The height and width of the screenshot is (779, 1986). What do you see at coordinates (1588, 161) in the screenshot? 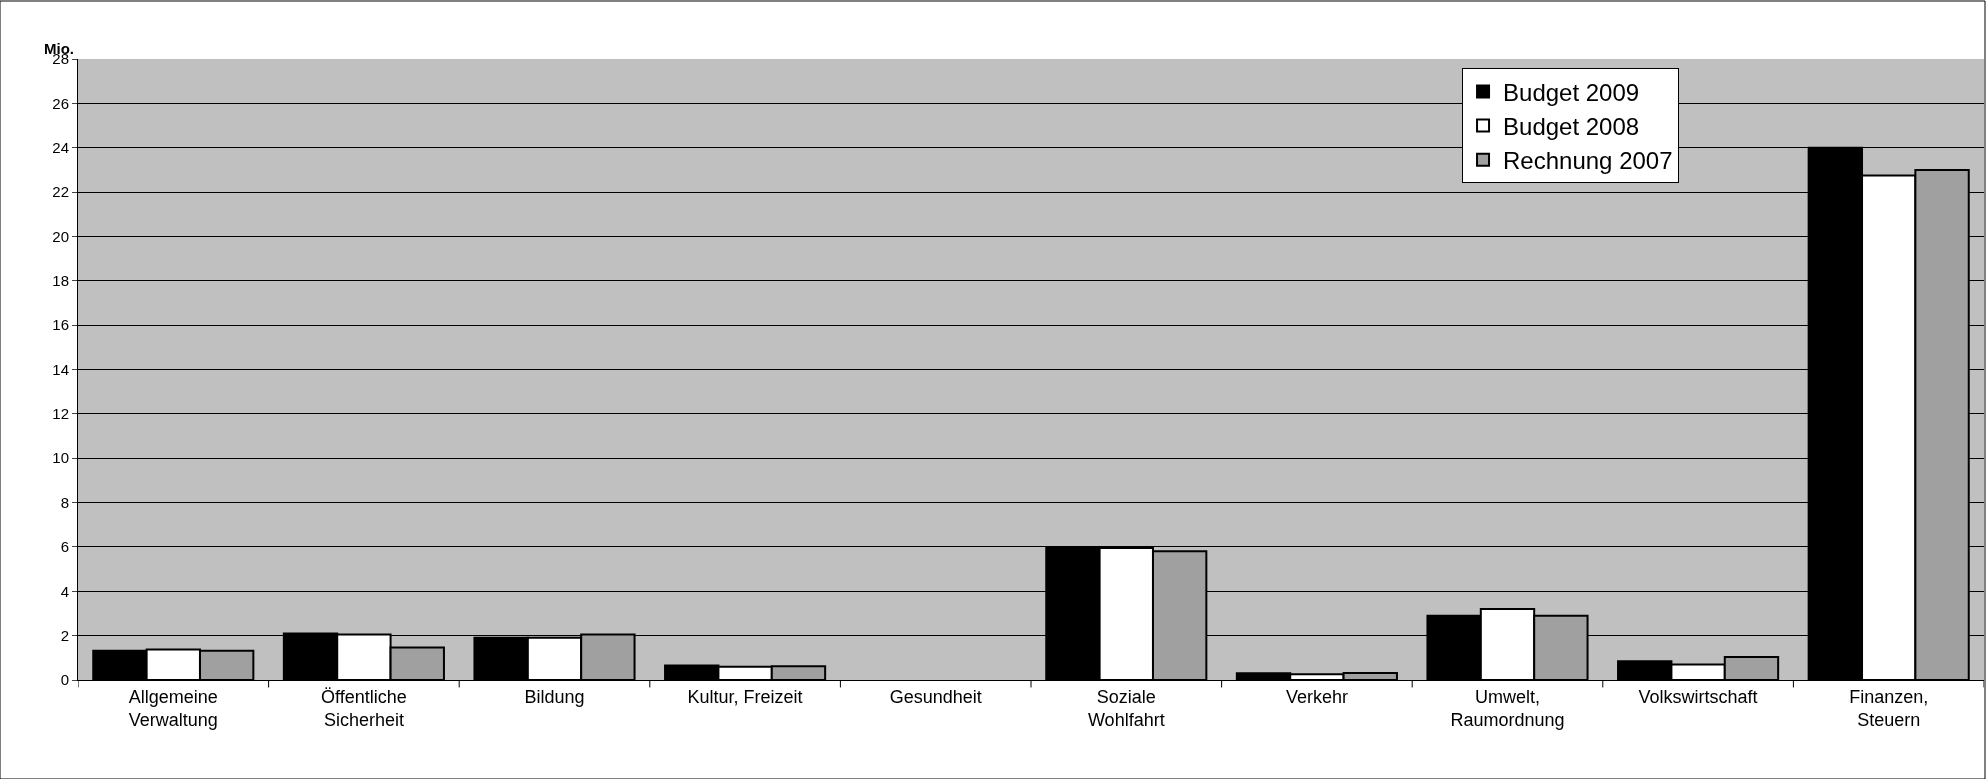
I see `legend-label: Rechnung 2007` at bounding box center [1588, 161].